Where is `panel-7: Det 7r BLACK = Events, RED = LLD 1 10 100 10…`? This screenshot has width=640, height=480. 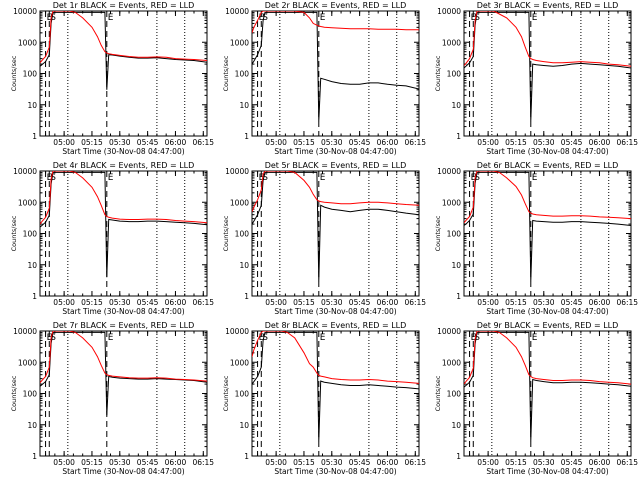 panel-7: Det 7r BLACK = Events, RED = LLD 1 10 100 10… is located at coordinates (112, 398).